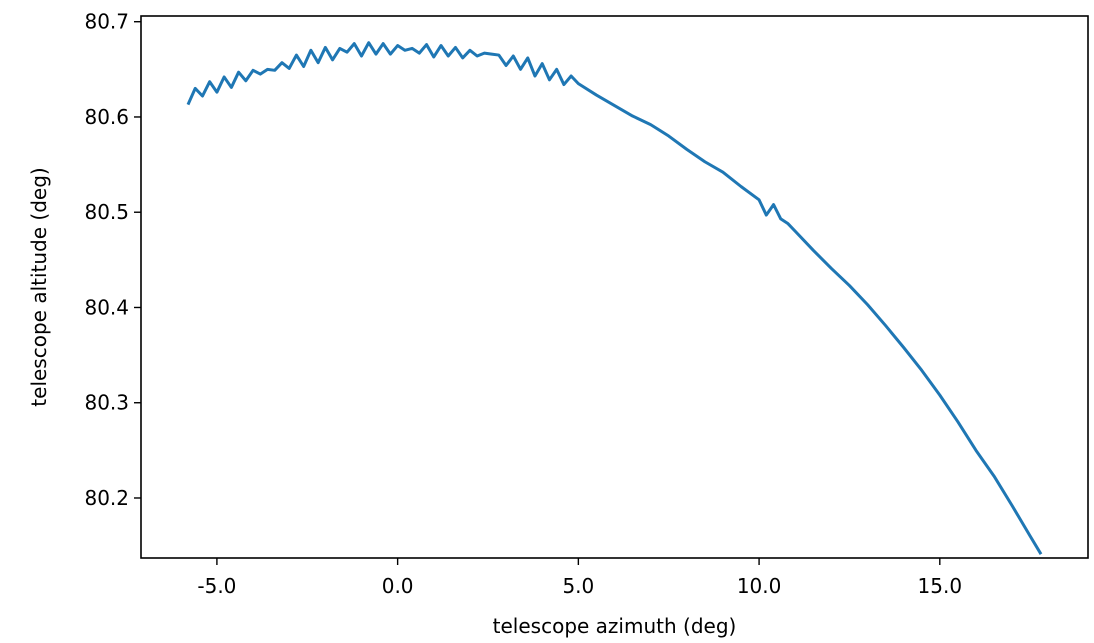  What do you see at coordinates (106, 117) in the screenshot?
I see `y-tick-label: 80.6` at bounding box center [106, 117].